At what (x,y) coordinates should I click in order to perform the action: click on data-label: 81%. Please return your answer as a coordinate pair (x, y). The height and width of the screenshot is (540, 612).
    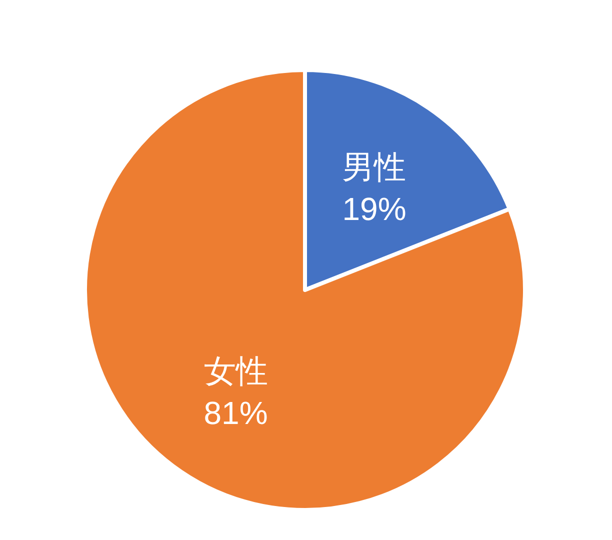
    Looking at the image, I should click on (236, 412).